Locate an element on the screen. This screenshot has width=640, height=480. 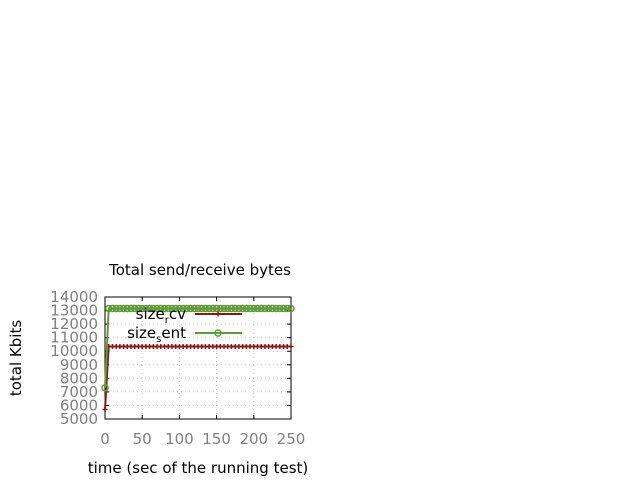
y-tick-label: 13000 is located at coordinates (74, 311).